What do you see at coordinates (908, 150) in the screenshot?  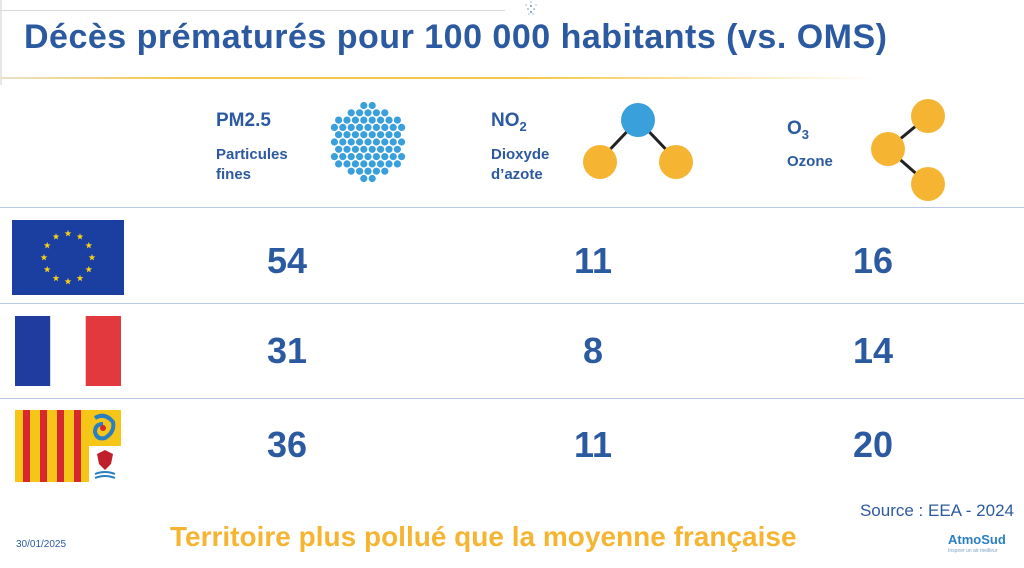 I see `o3-molecule-icon` at bounding box center [908, 150].